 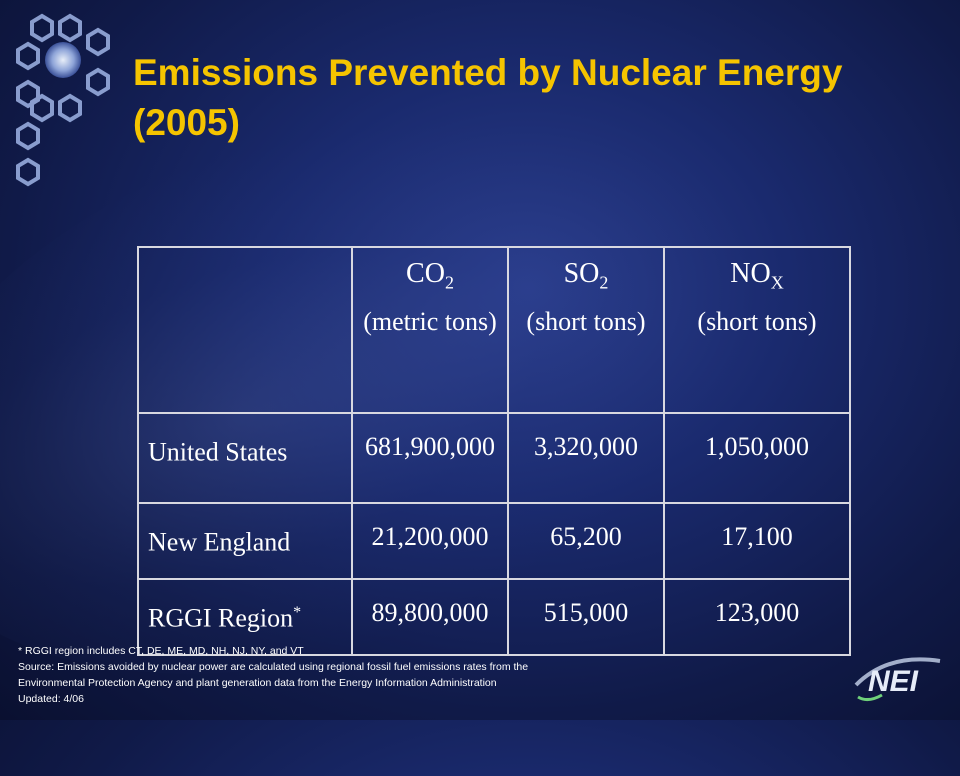 What do you see at coordinates (757, 275) in the screenshot?
I see `header-formula: NOX` at bounding box center [757, 275].